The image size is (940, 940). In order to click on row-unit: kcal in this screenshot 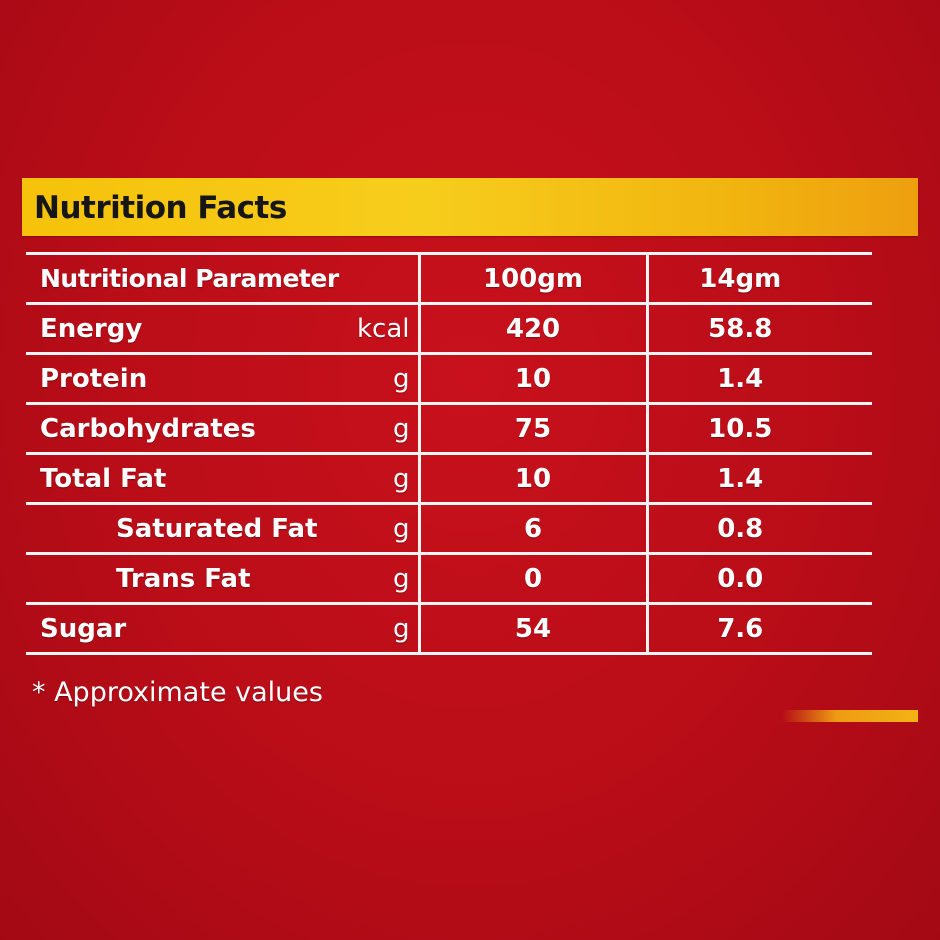, I will do `click(383, 328)`.